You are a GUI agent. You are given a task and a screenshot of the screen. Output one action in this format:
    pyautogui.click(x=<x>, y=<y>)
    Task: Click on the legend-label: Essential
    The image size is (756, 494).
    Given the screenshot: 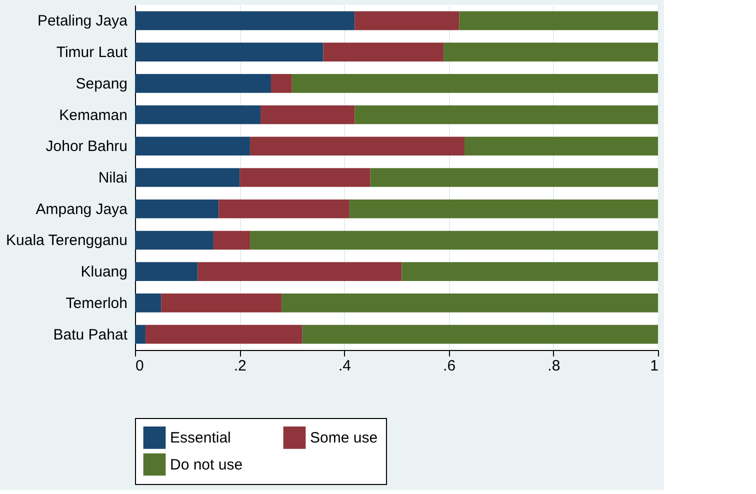 What is the action you would take?
    pyautogui.click(x=200, y=438)
    